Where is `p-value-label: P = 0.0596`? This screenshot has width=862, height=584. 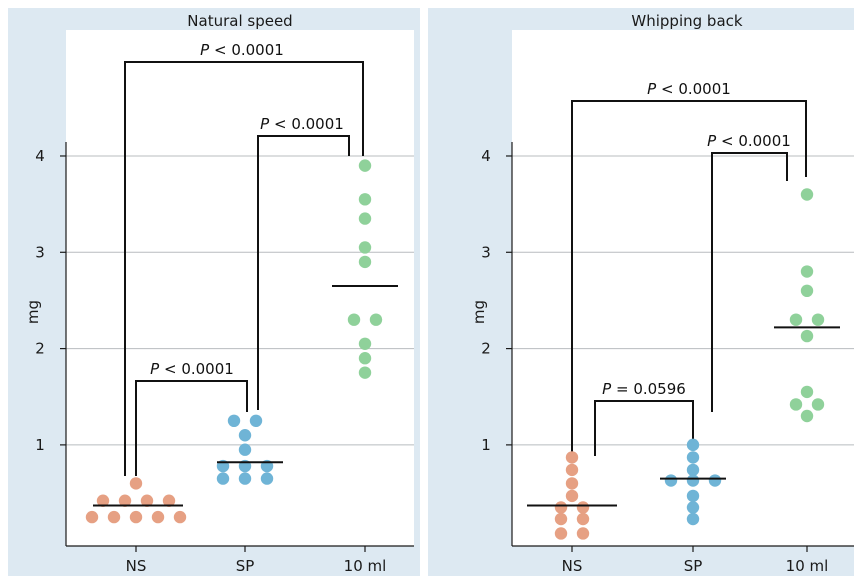 p-value-label: P = 0.0596 is located at coordinates (644, 389).